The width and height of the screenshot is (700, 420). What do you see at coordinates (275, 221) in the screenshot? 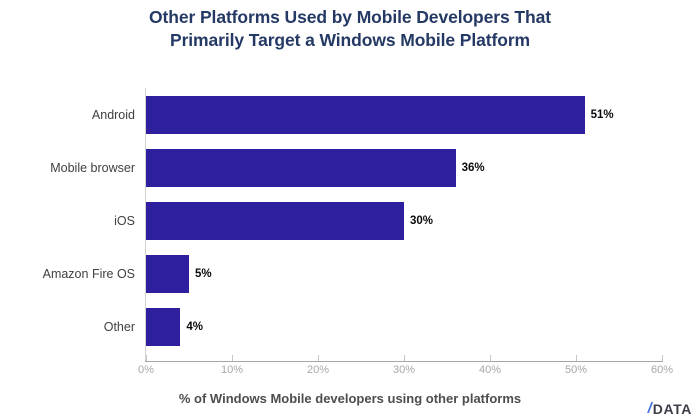
I see `bar-ios` at bounding box center [275, 221].